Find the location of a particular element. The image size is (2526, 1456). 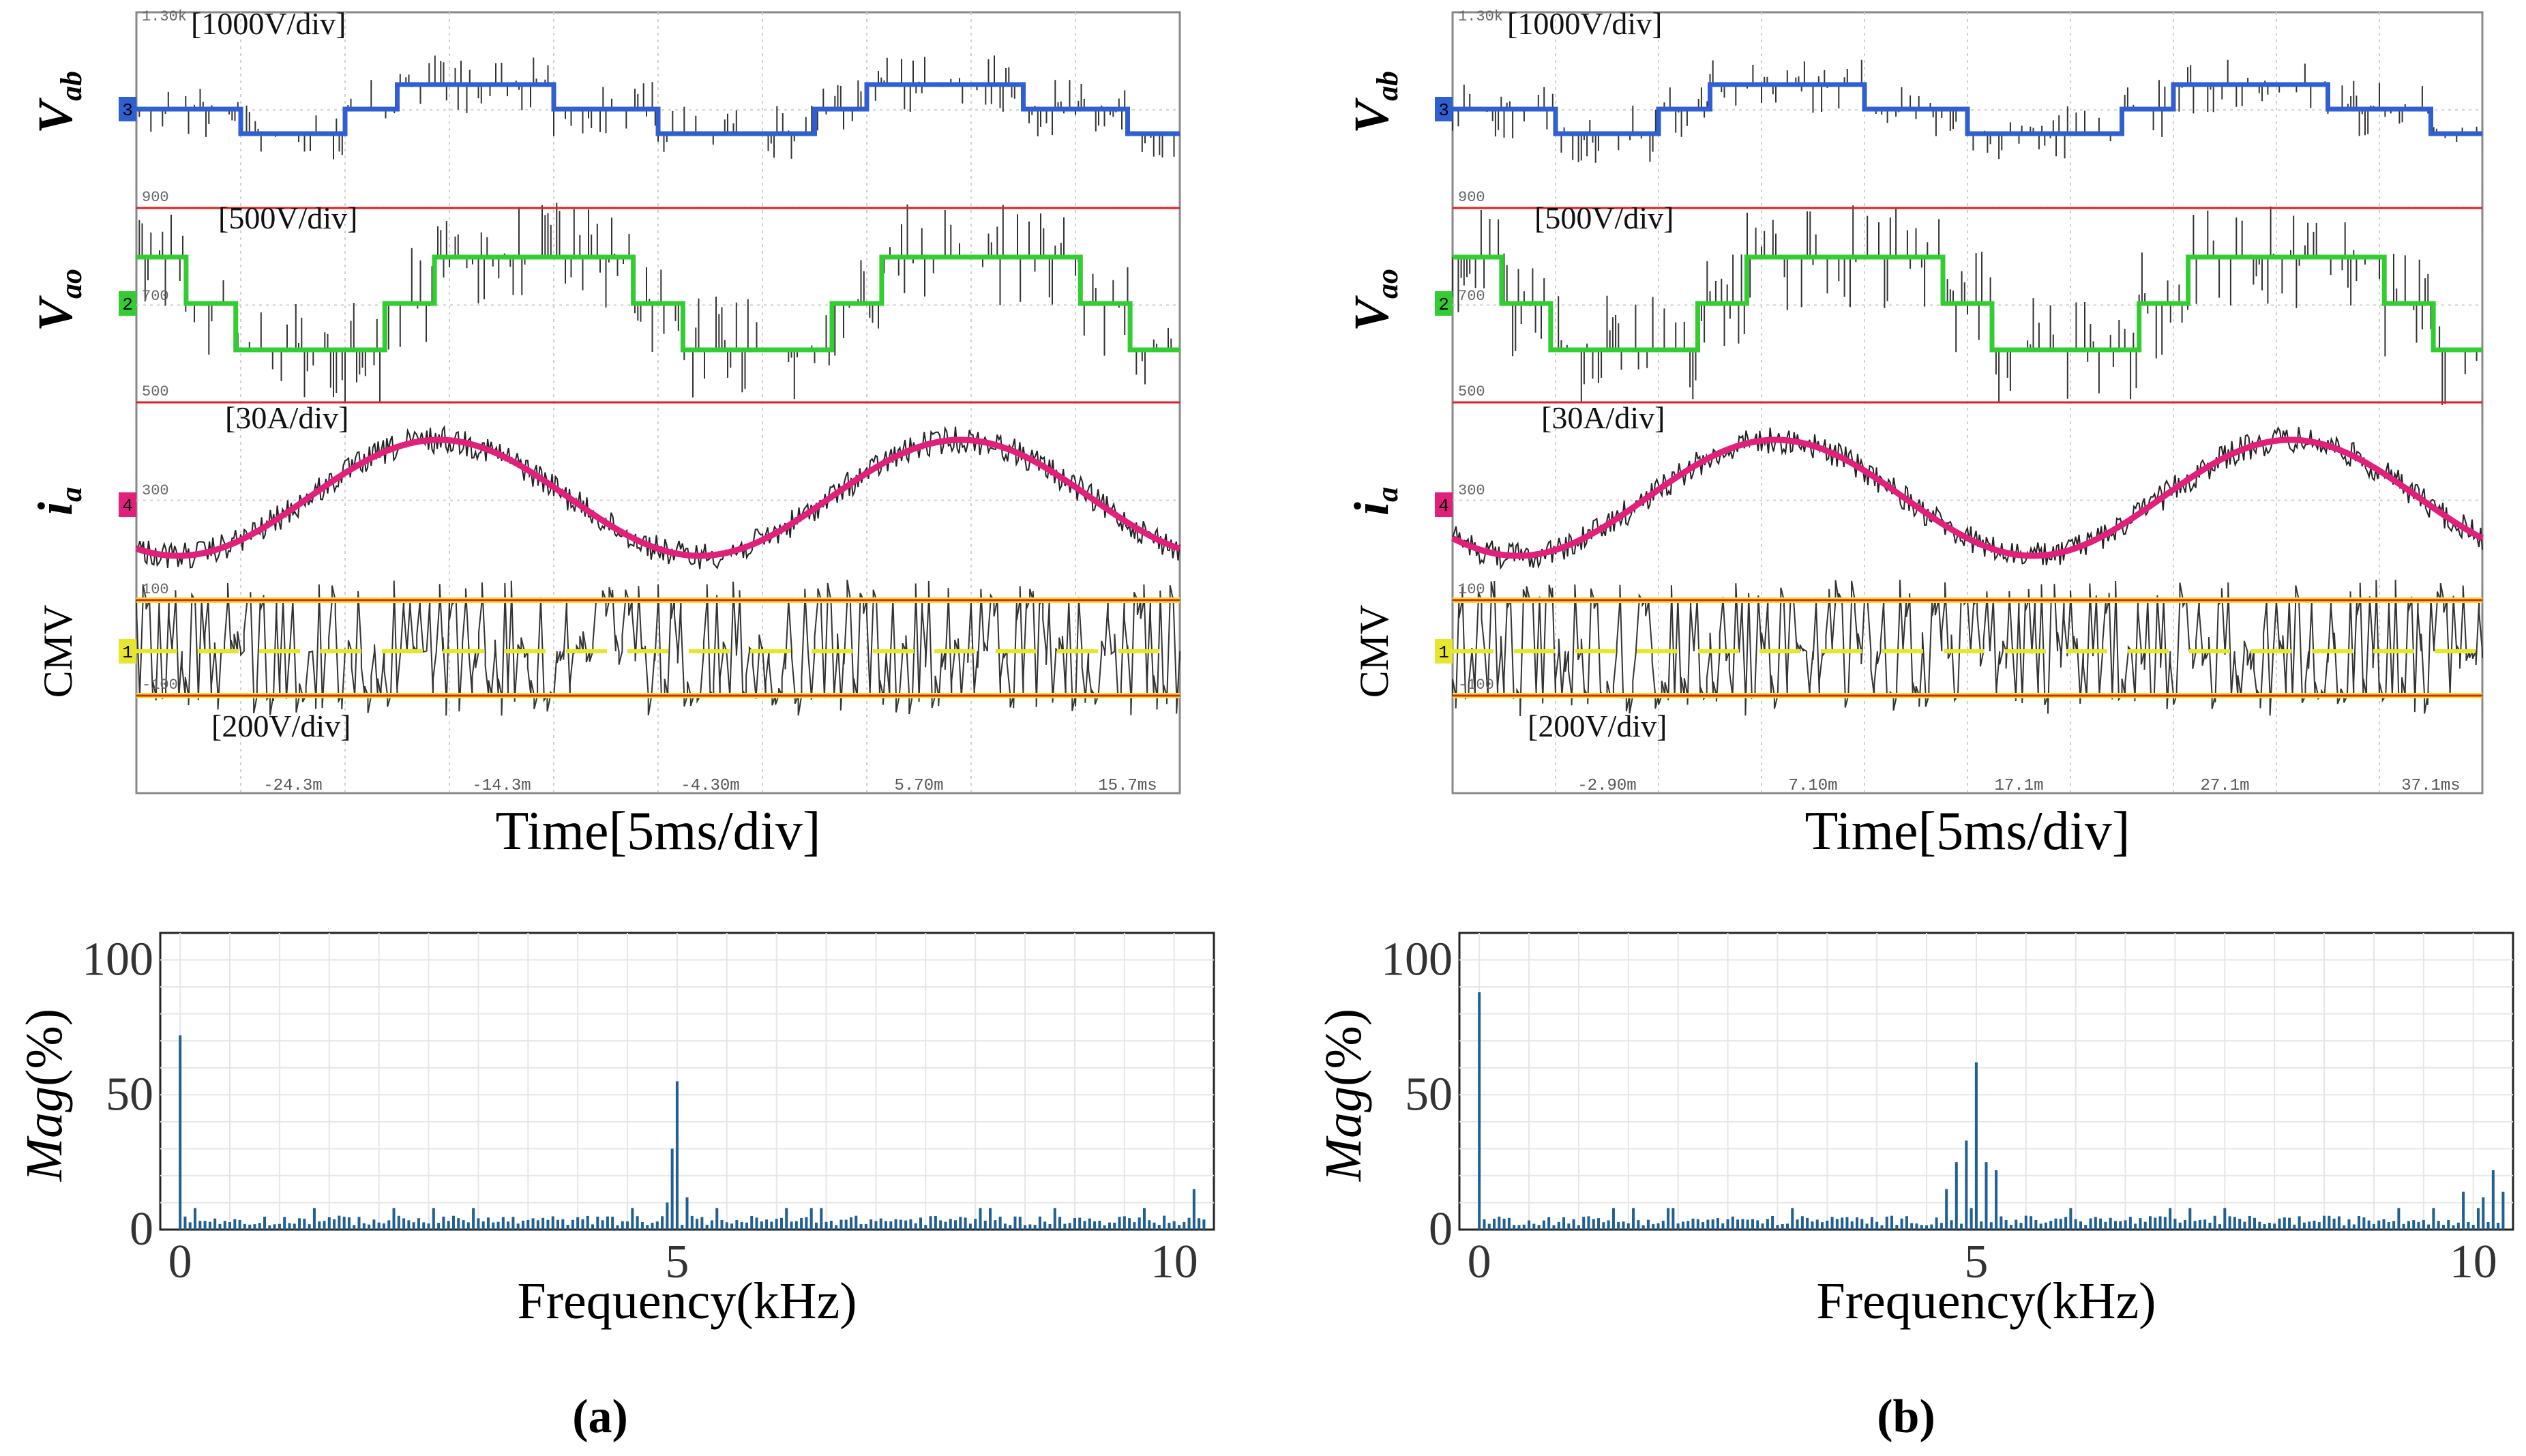

channel-marker is located at coordinates (1444, 651).